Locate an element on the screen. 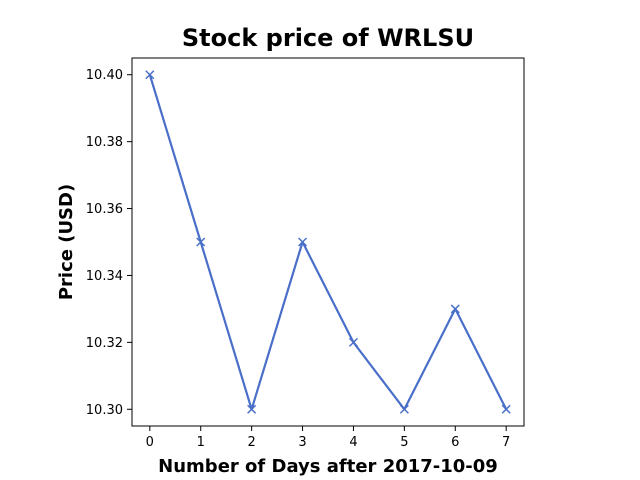  x-tick-label: 4 is located at coordinates (353, 442).